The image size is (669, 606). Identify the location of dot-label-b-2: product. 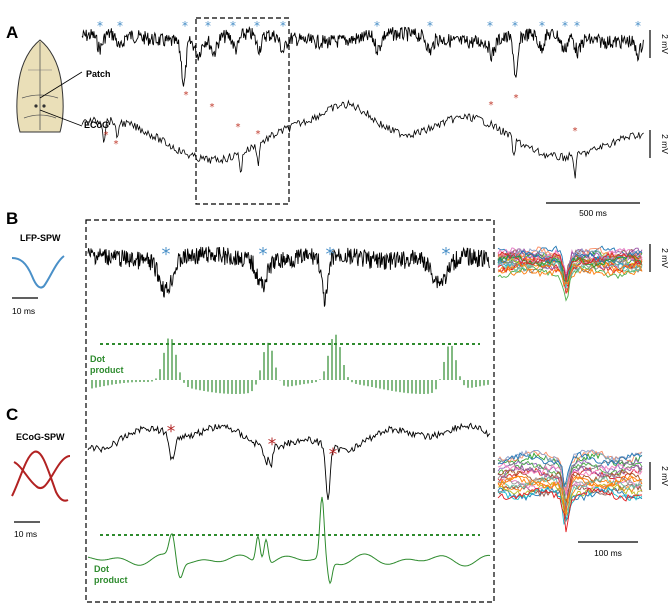
(107, 370).